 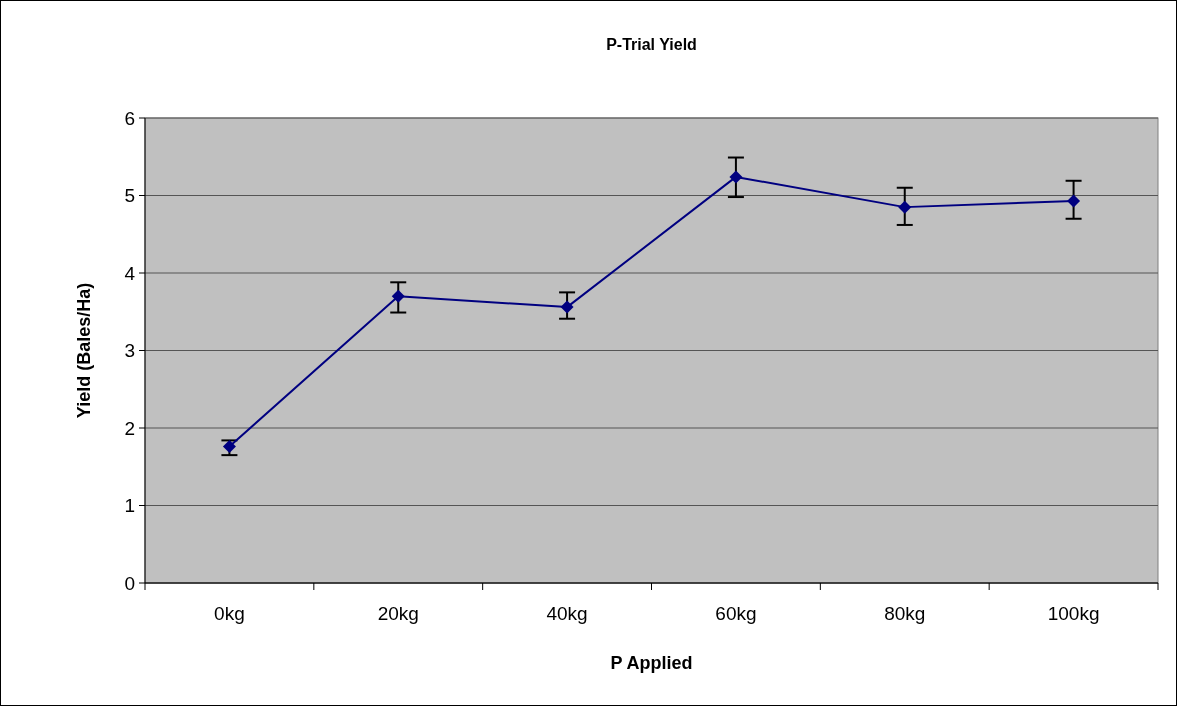 I want to click on x-tick-label: 60kg, so click(x=736, y=613).